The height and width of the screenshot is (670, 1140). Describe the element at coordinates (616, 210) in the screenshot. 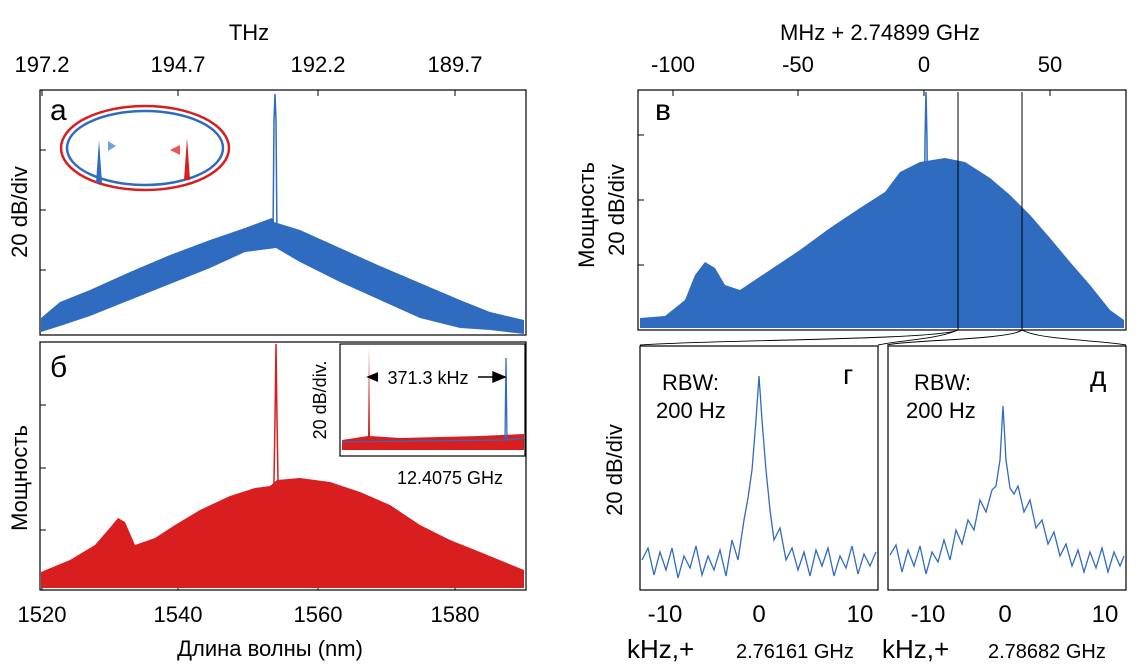

I see `panel-v-ylabel-2: 20 dB/div` at that location.